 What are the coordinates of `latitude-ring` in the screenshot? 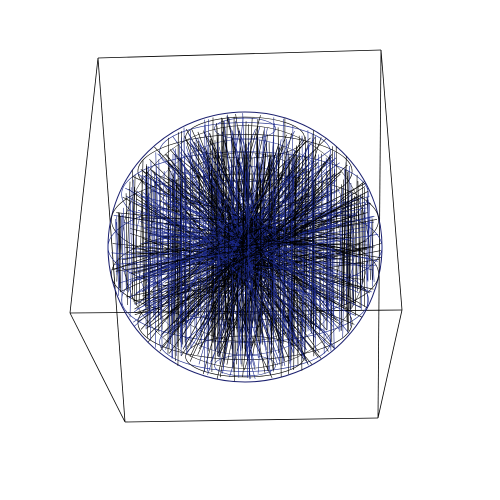 It's located at (245, 247).